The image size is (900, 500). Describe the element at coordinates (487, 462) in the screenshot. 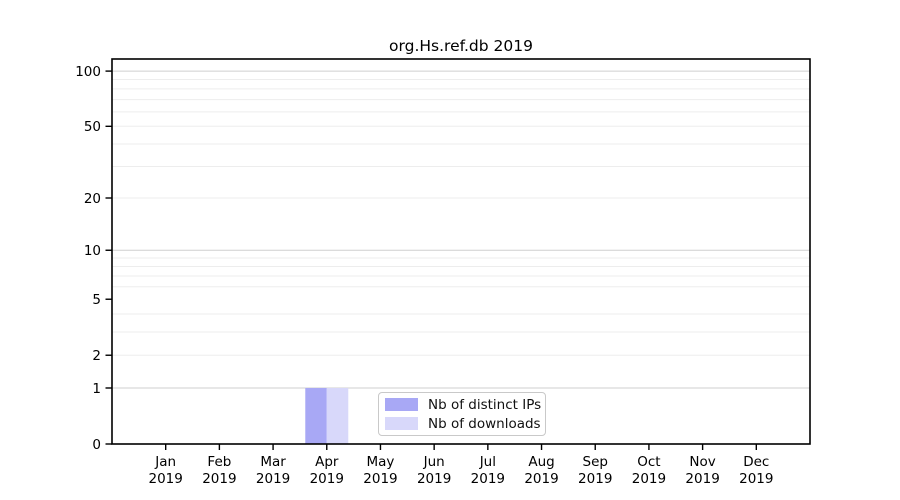

I see `x-tick-label-month: Jul` at that location.